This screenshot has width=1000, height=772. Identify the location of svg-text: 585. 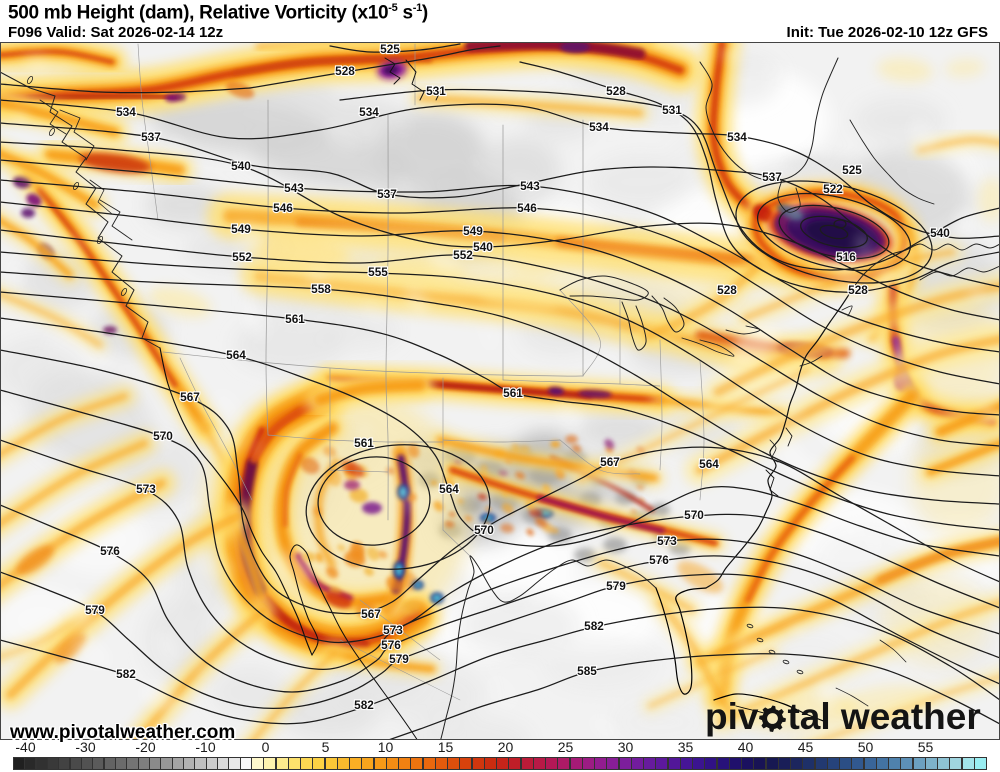
(587, 671).